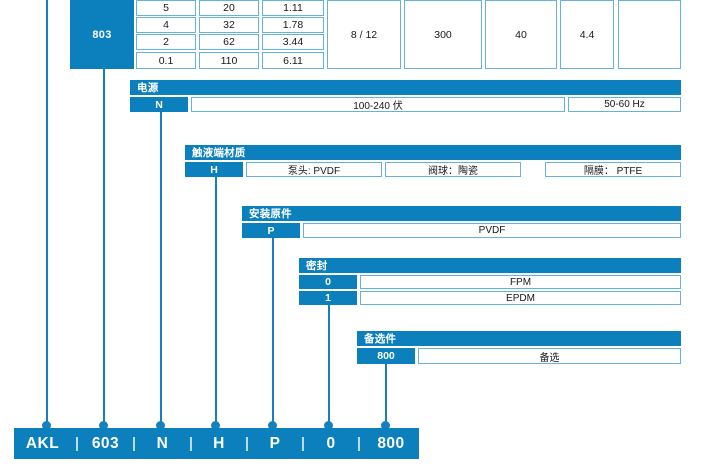 The width and height of the screenshot is (721, 466). What do you see at coordinates (229, 42) in the screenshot?
I see `spec-cell-stroke: 62` at bounding box center [229, 42].